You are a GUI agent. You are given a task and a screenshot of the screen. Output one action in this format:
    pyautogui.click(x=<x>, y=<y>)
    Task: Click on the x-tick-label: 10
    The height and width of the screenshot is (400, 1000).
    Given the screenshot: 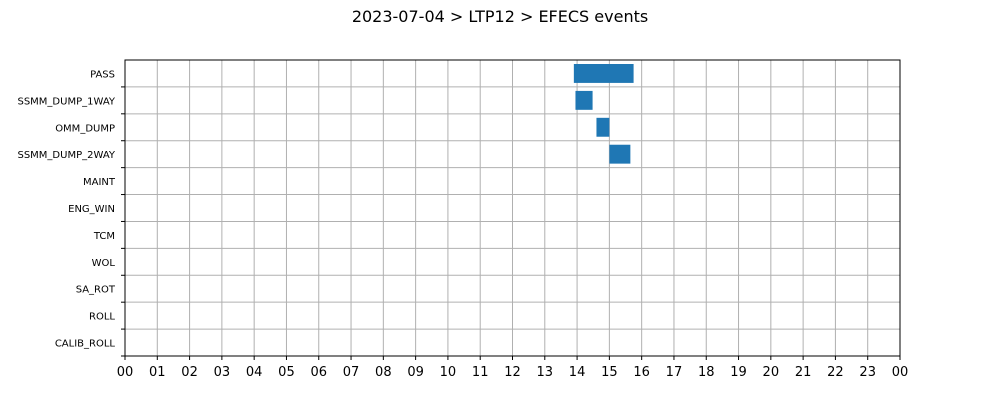 What is the action you would take?
    pyautogui.click(x=448, y=372)
    